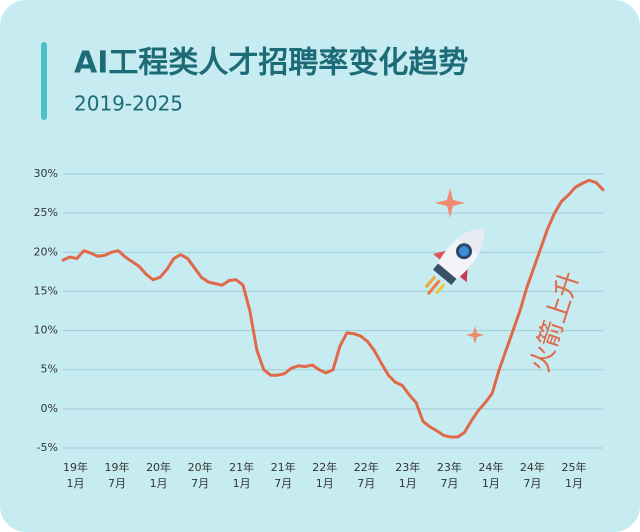 The image size is (640, 532). Describe the element at coordinates (46, 290) in the screenshot. I see `y-tick-label: 15%` at that location.